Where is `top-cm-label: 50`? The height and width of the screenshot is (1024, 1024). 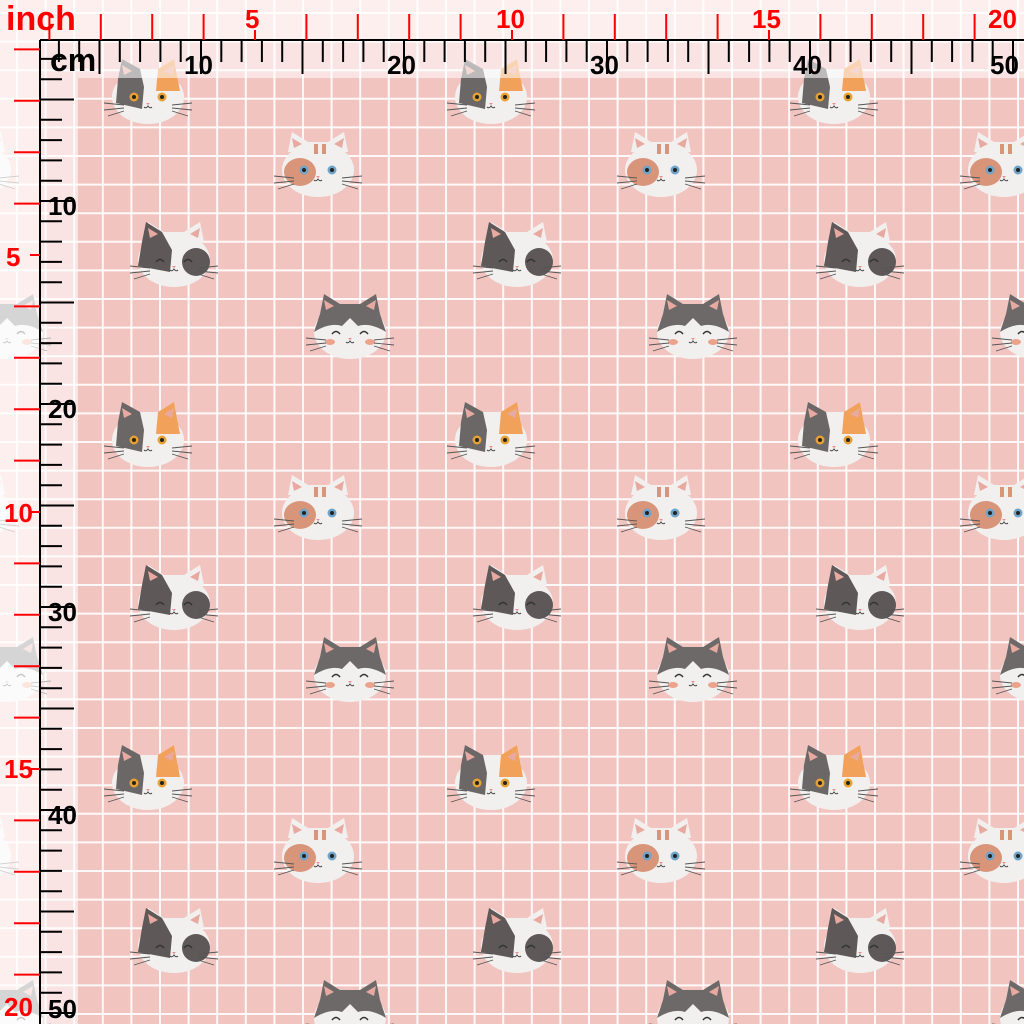 top-cm-label: 50 is located at coordinates (1004, 65).